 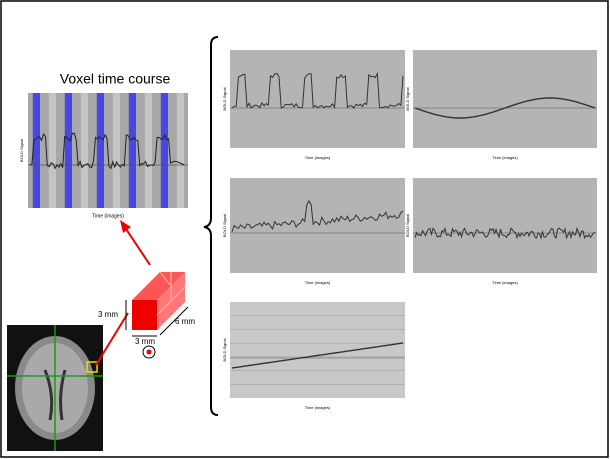 I want to click on cube-height: 3 mm, so click(x=108, y=314).